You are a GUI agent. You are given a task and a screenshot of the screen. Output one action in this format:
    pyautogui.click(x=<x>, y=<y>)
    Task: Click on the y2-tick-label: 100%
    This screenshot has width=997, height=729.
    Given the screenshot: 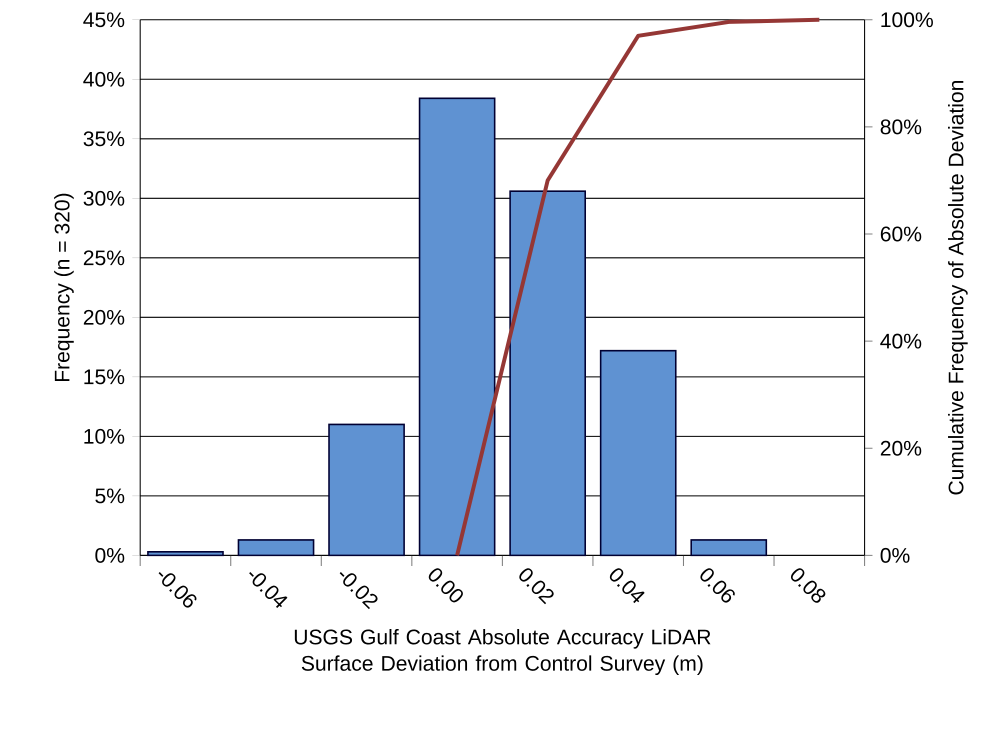 What is the action you would take?
    pyautogui.click(x=907, y=20)
    